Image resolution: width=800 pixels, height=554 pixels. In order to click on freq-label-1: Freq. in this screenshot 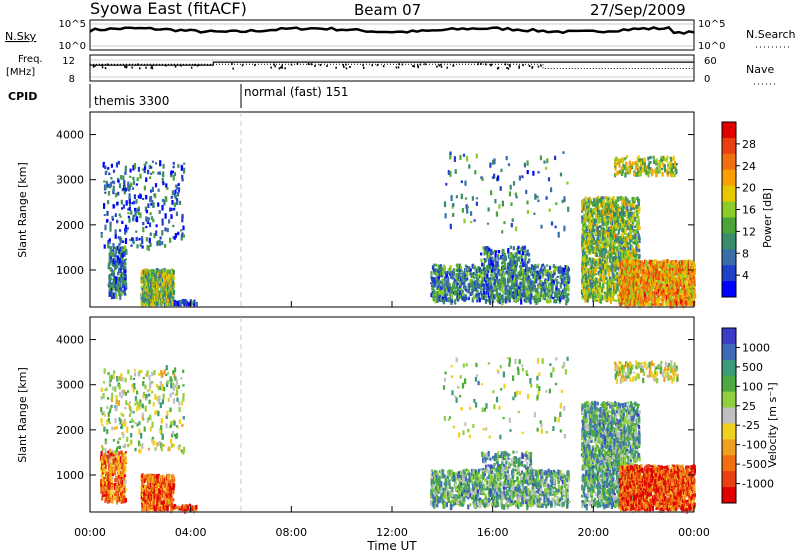, I will do `click(30, 59)`.